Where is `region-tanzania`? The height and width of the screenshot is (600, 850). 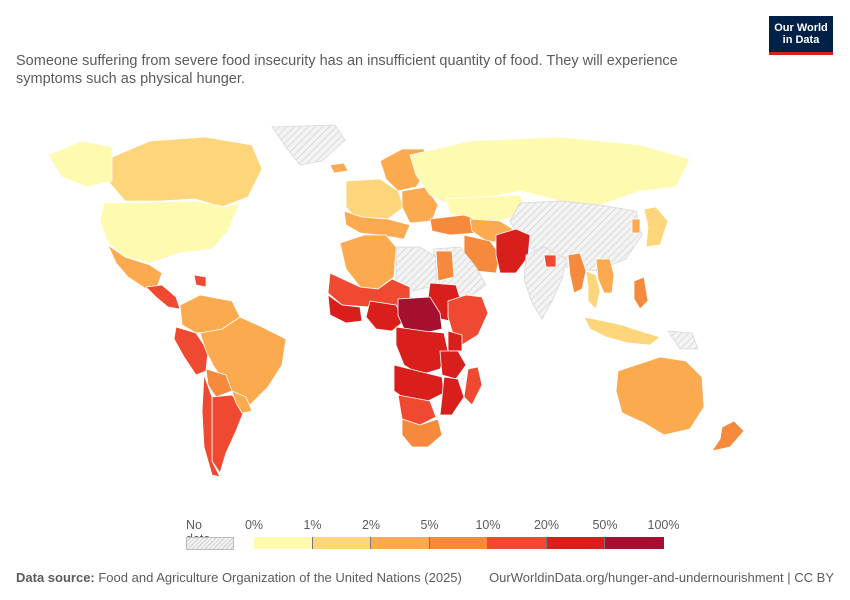 region-tanzania is located at coordinates (453, 365).